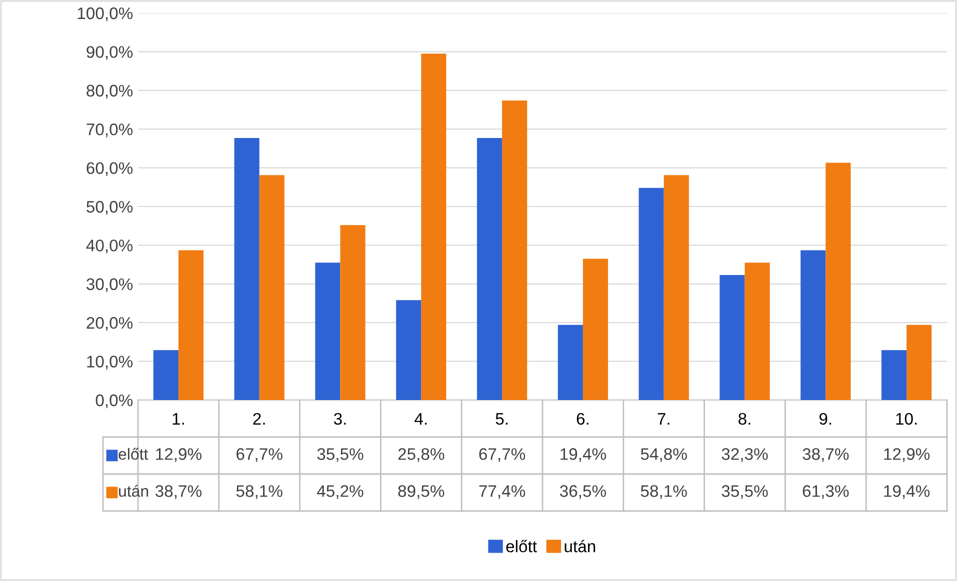  Describe the element at coordinates (109, 285) in the screenshot. I see `y-tick-label: 30,0%` at that location.